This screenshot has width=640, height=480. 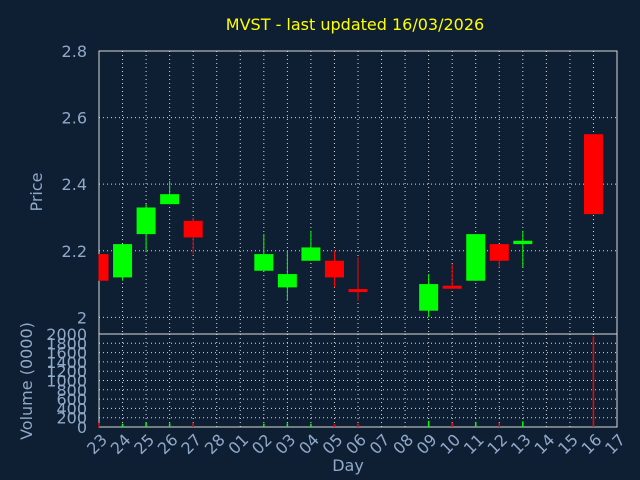 I want to click on volume-y-tick-label: 1800, so click(x=66, y=343).